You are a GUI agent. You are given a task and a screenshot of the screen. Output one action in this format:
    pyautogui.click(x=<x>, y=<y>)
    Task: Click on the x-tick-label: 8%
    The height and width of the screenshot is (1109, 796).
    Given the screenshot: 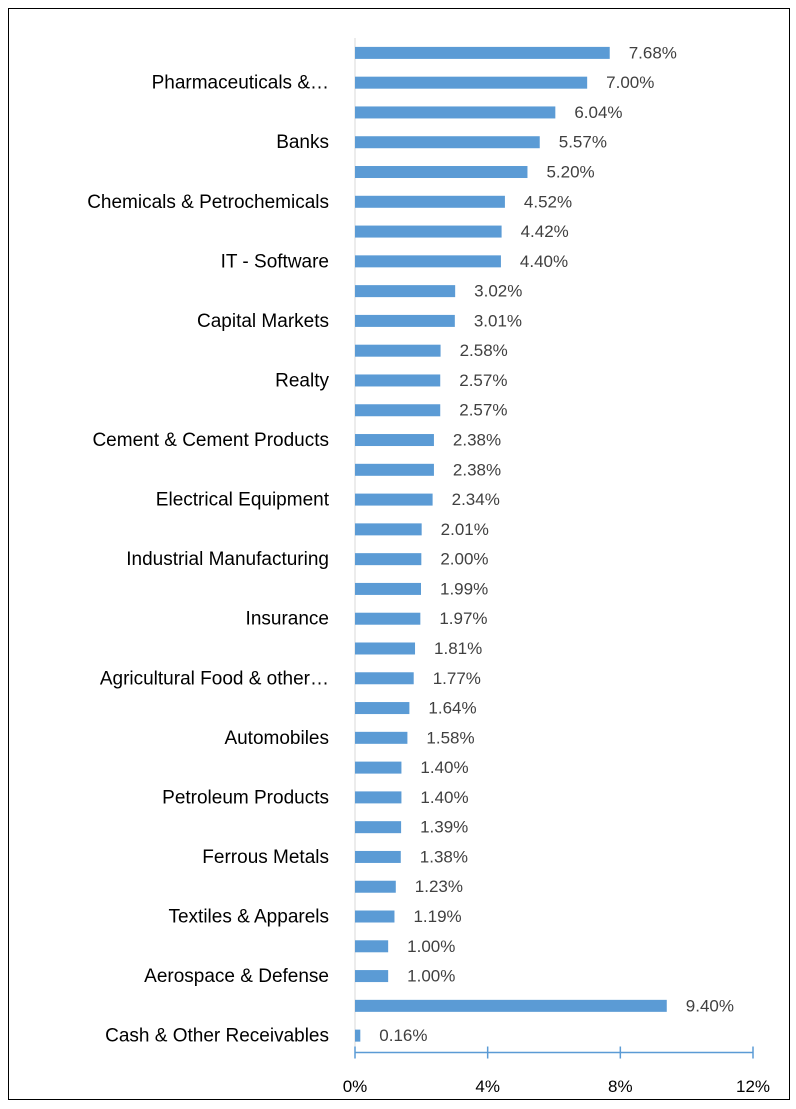 What is the action you would take?
    pyautogui.click(x=620, y=1086)
    